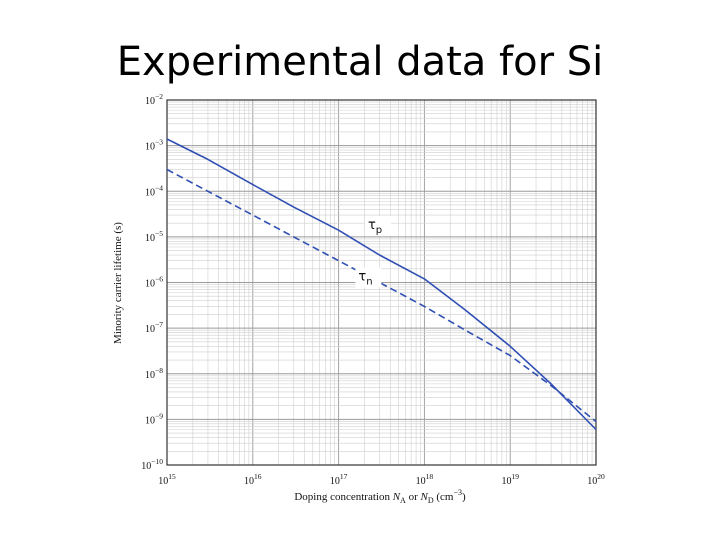  What do you see at coordinates (431, 500) in the screenshot?
I see `x-axis-label-nd-sub: D` at bounding box center [431, 500].